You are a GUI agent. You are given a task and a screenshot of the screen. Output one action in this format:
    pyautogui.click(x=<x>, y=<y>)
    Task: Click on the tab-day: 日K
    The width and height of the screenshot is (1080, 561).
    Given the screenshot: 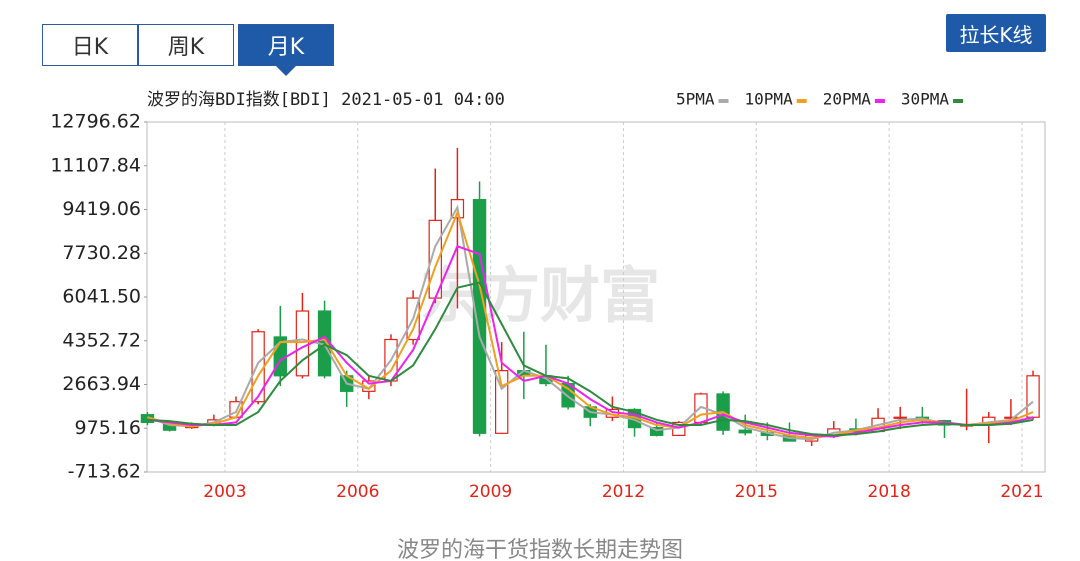 What is the action you would take?
    pyautogui.click(x=90, y=45)
    